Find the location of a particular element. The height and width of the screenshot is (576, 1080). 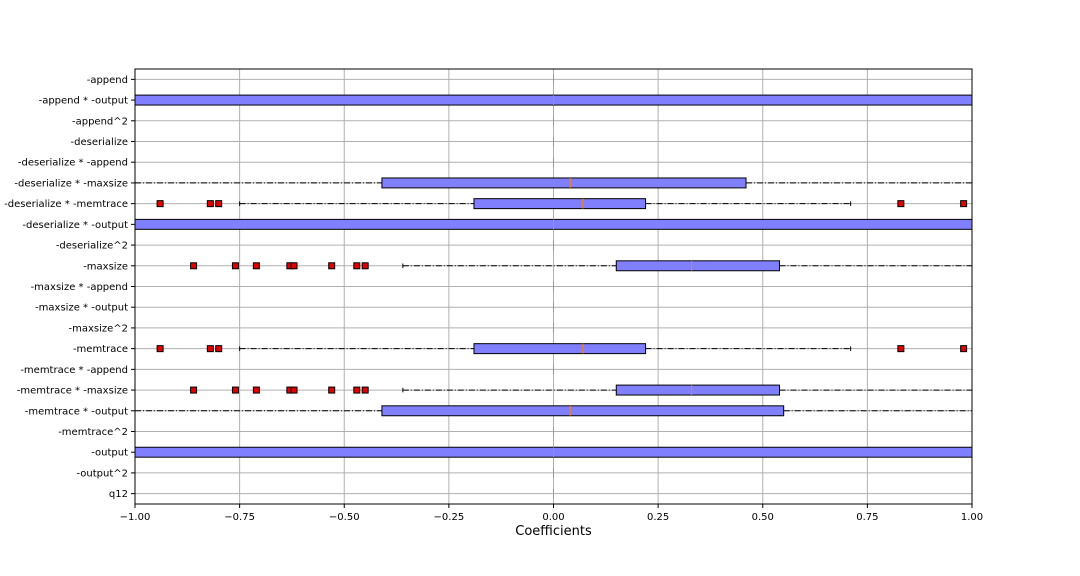

x-tick-label: −1.00 is located at coordinates (135, 517).